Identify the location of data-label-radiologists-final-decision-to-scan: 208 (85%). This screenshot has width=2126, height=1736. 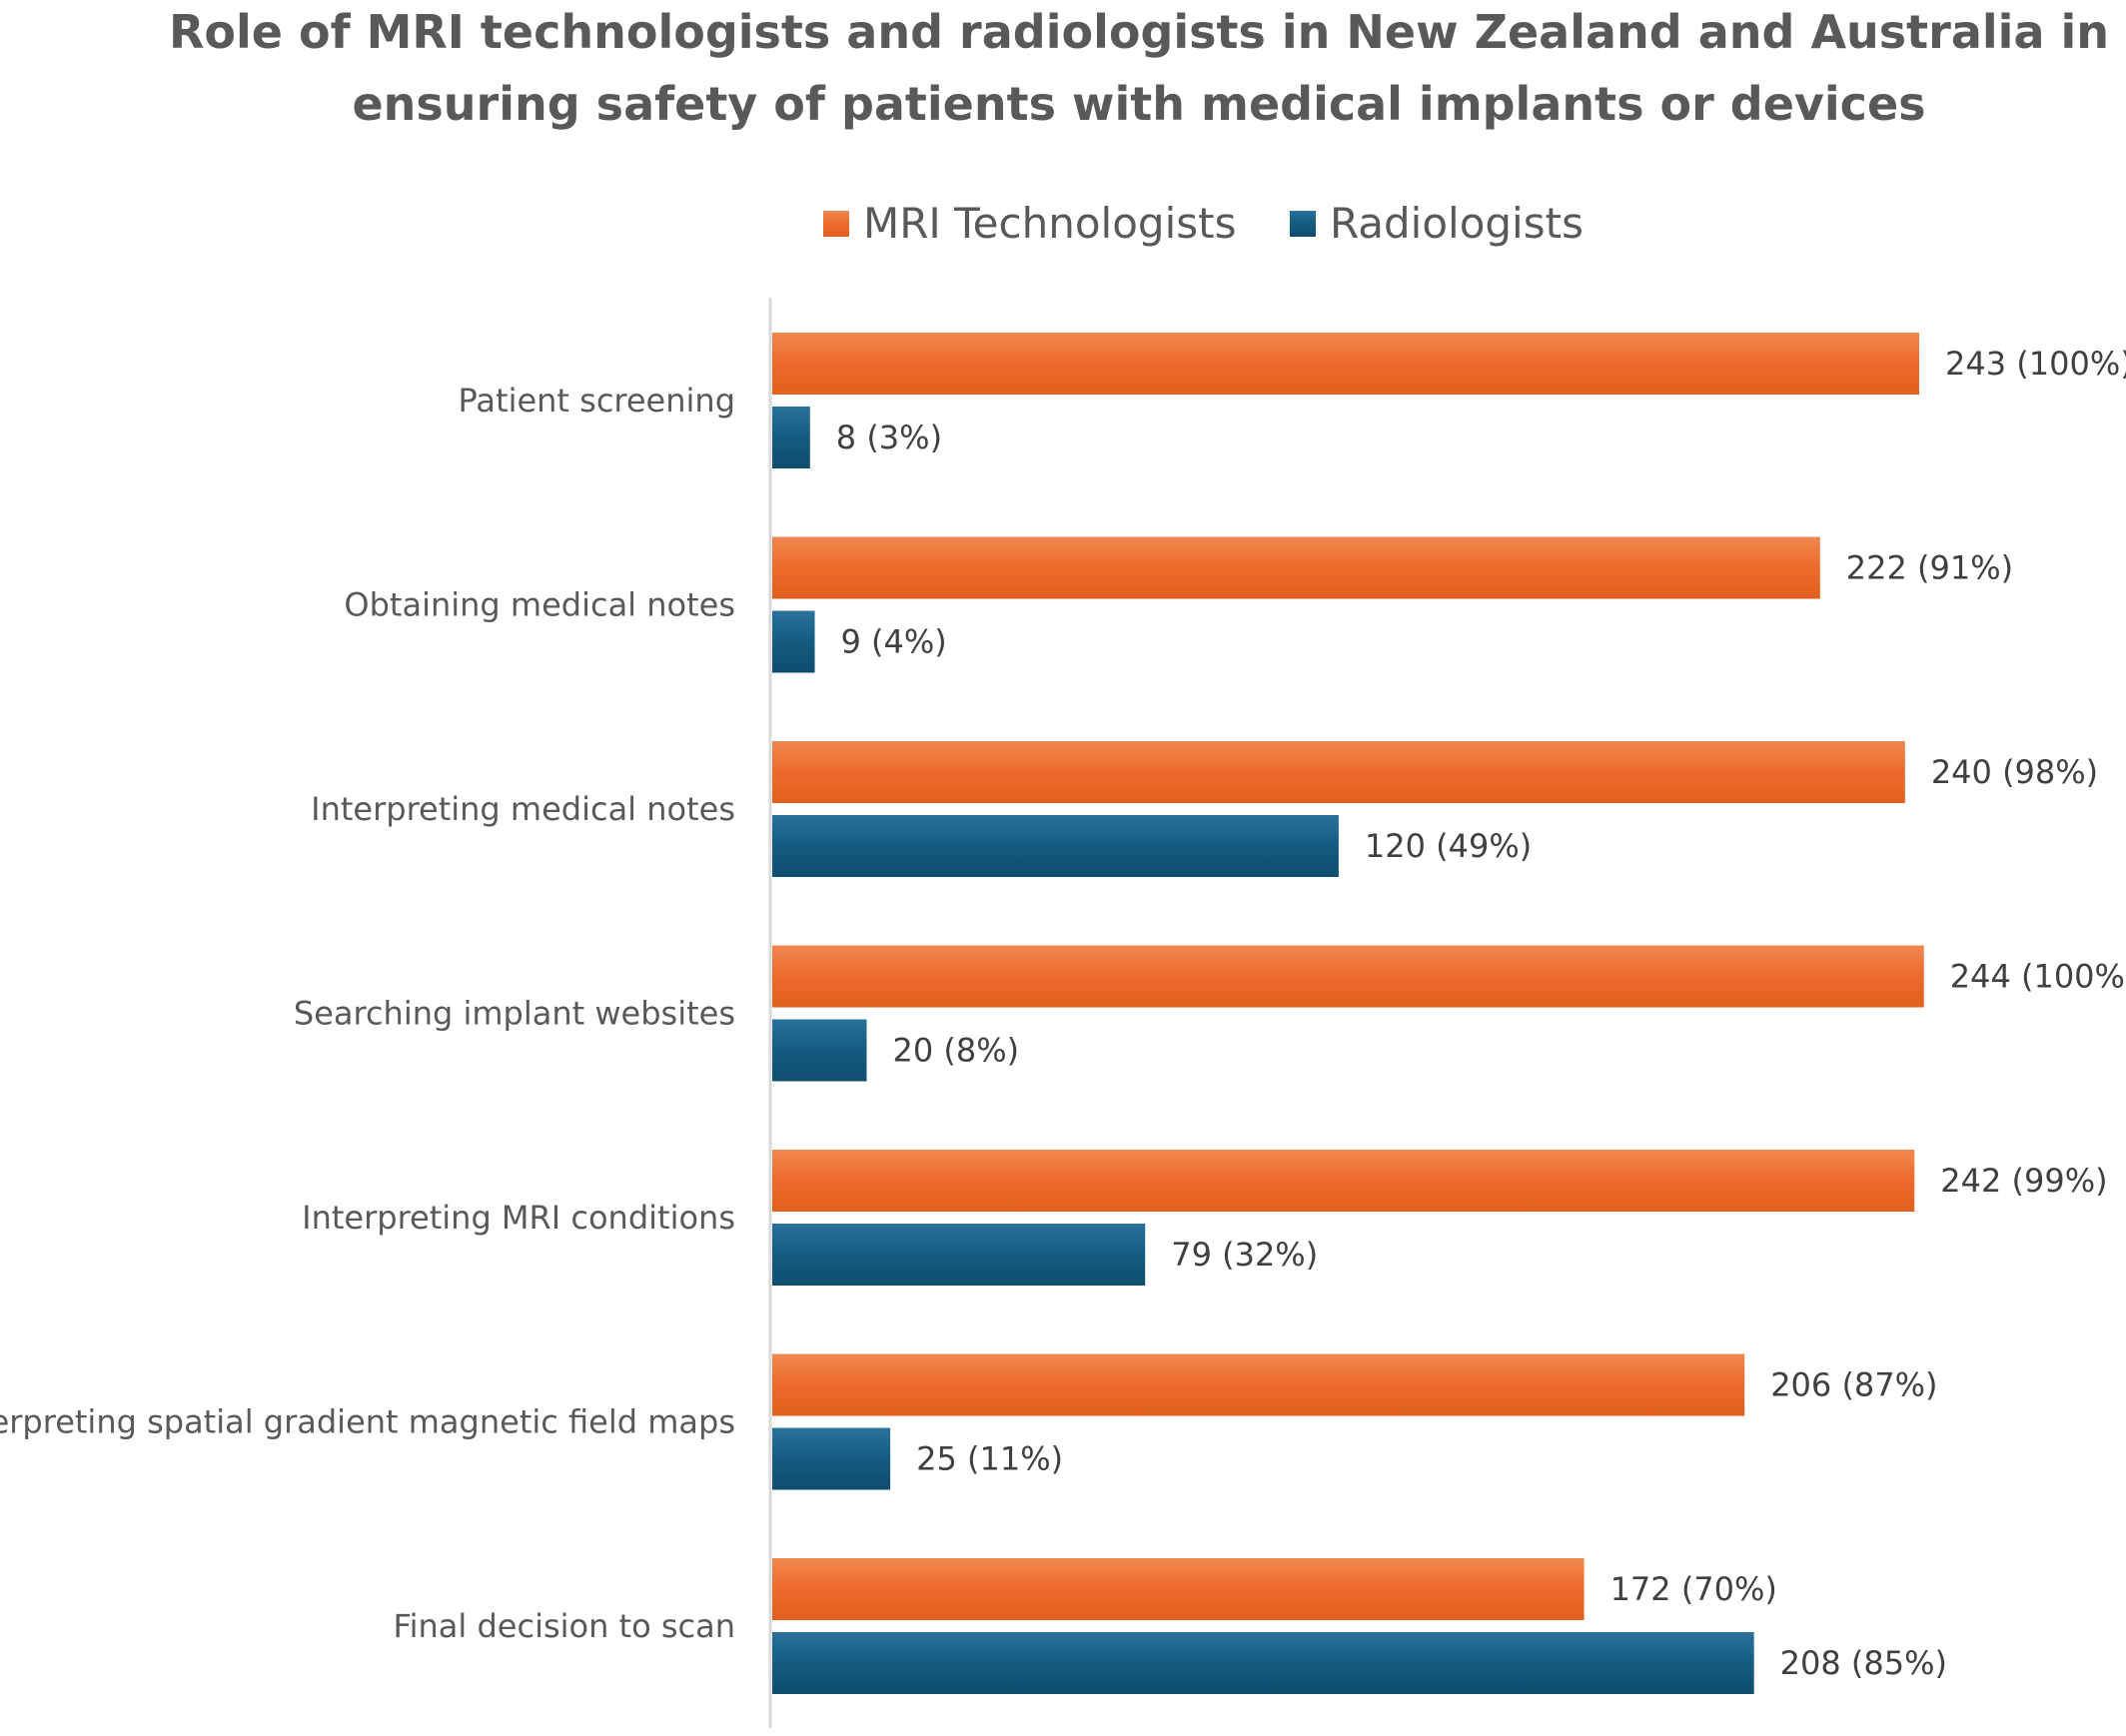
(1863, 1663).